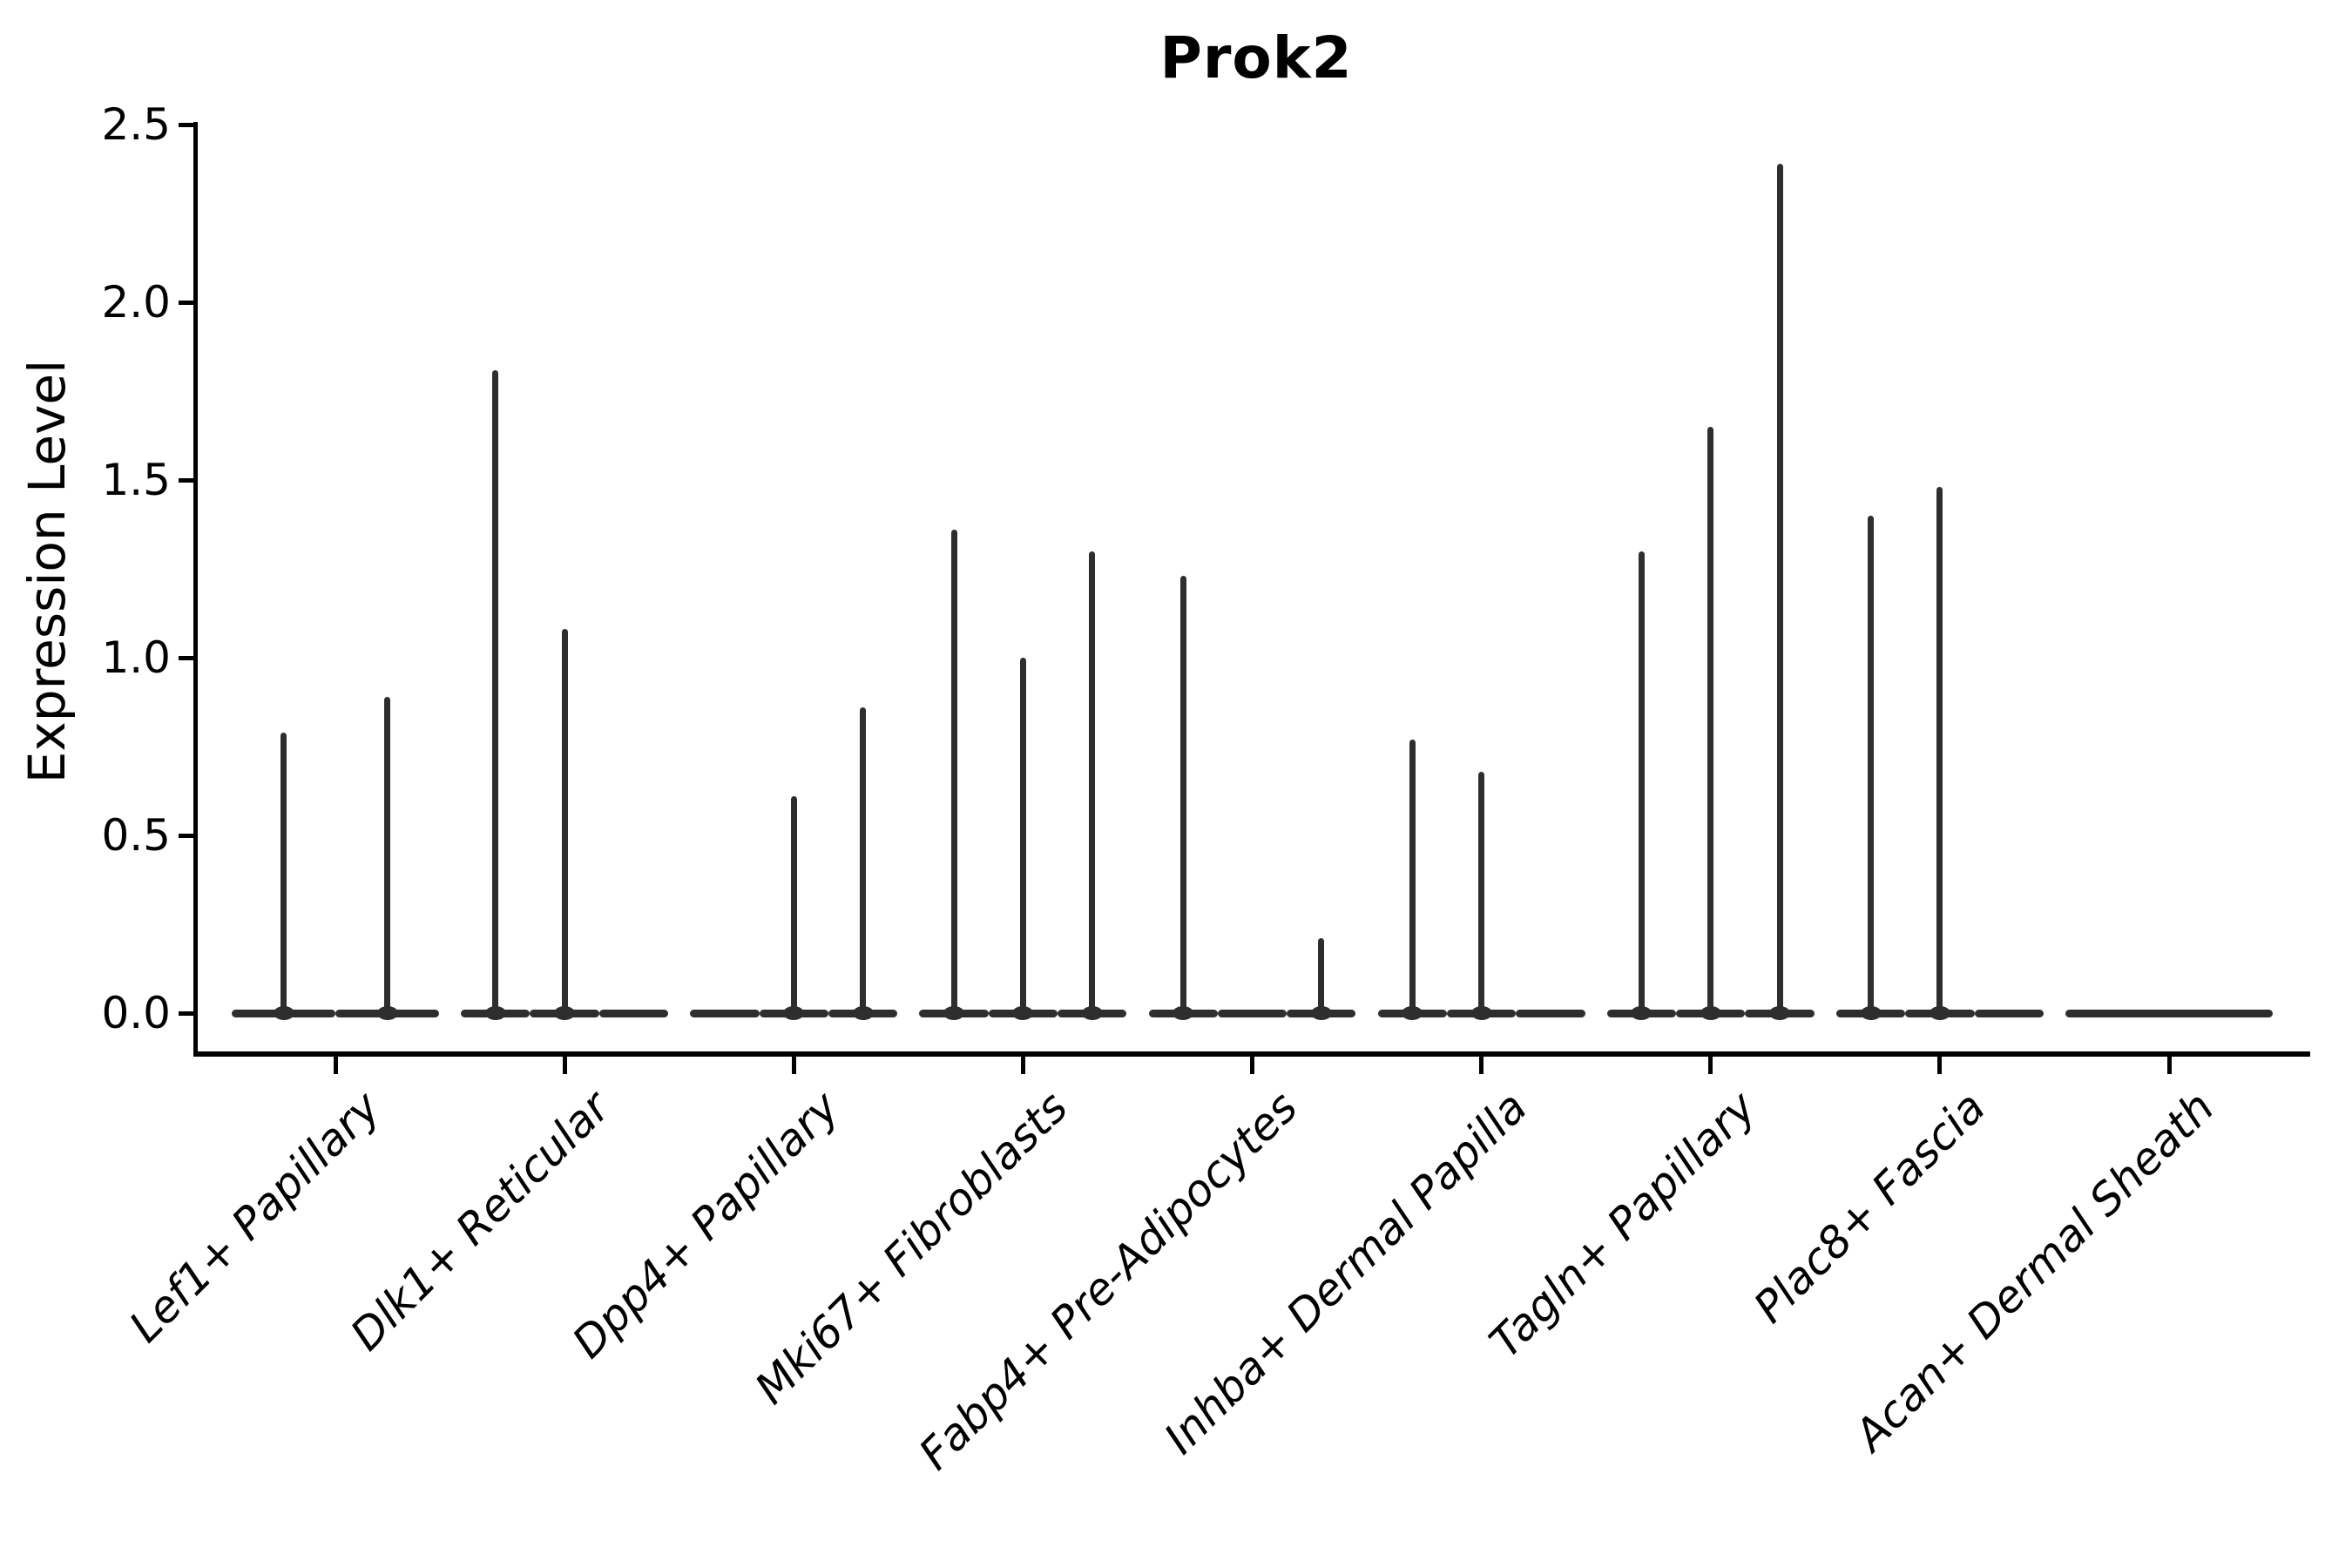  Describe the element at coordinates (136, 1013) in the screenshot. I see `y-tick-label: 0.0` at that location.